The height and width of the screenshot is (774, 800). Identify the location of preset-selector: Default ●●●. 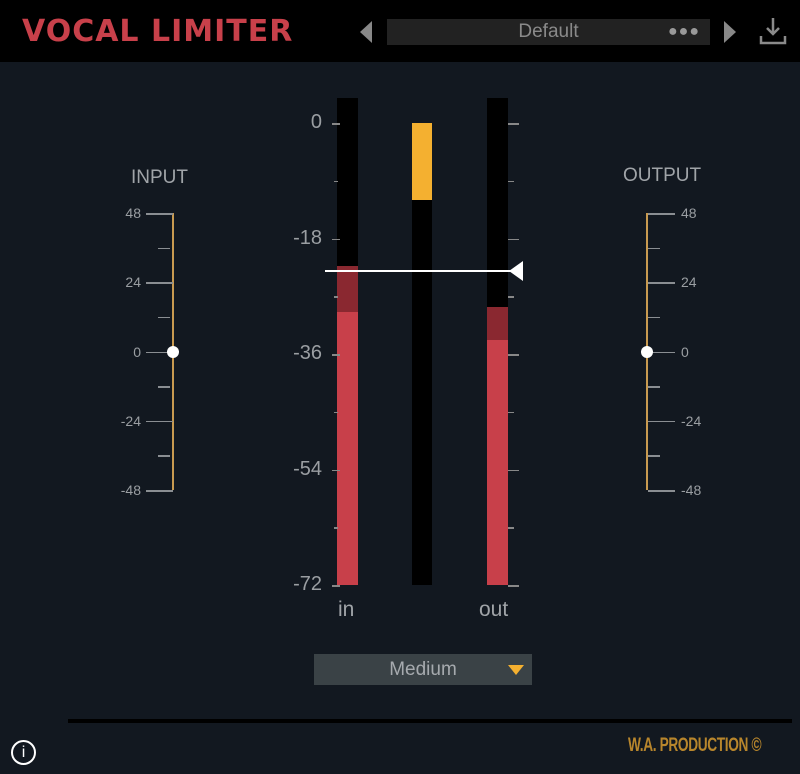
(548, 32).